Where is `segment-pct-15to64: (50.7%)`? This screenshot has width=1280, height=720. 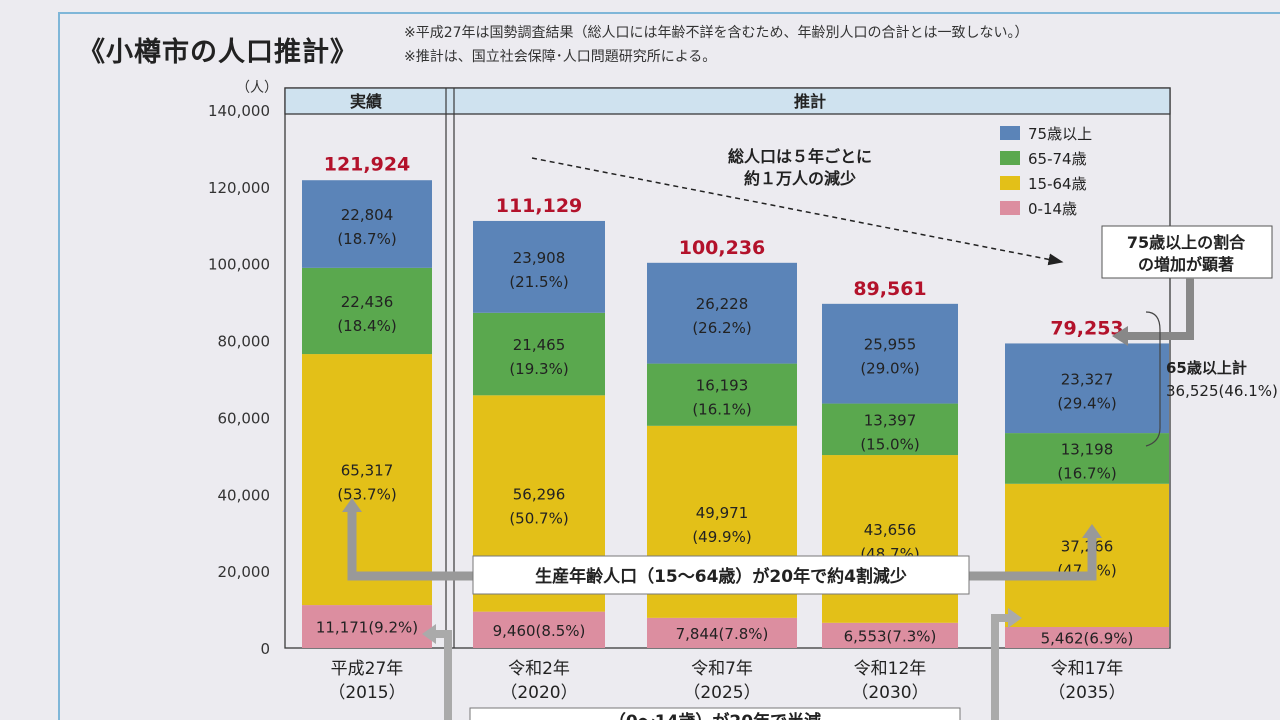
segment-pct-15to64: (50.7%) is located at coordinates (538, 518).